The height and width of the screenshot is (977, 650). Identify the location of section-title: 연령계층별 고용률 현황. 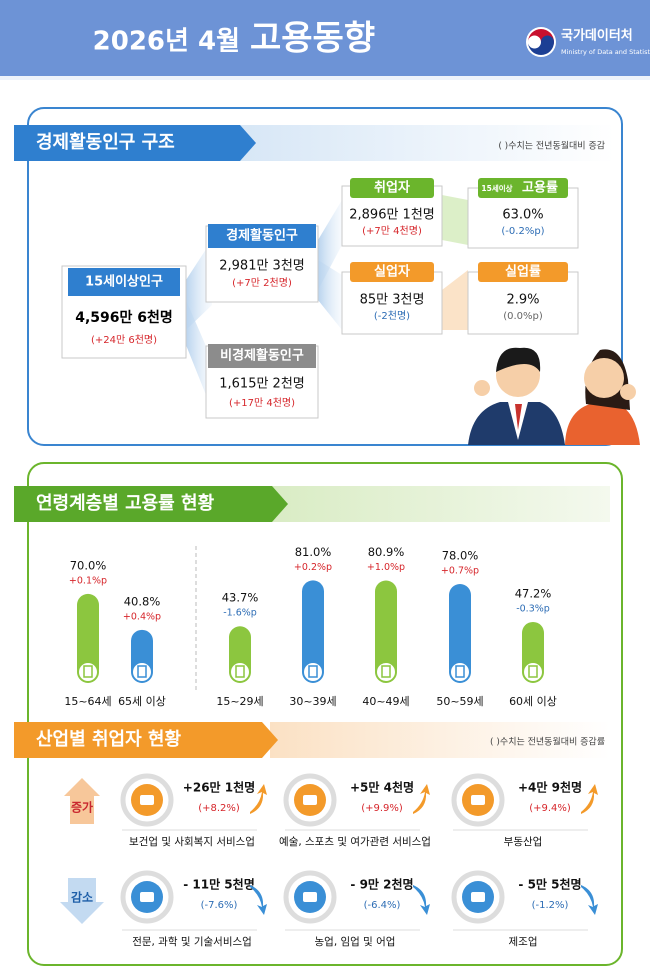
(125, 503).